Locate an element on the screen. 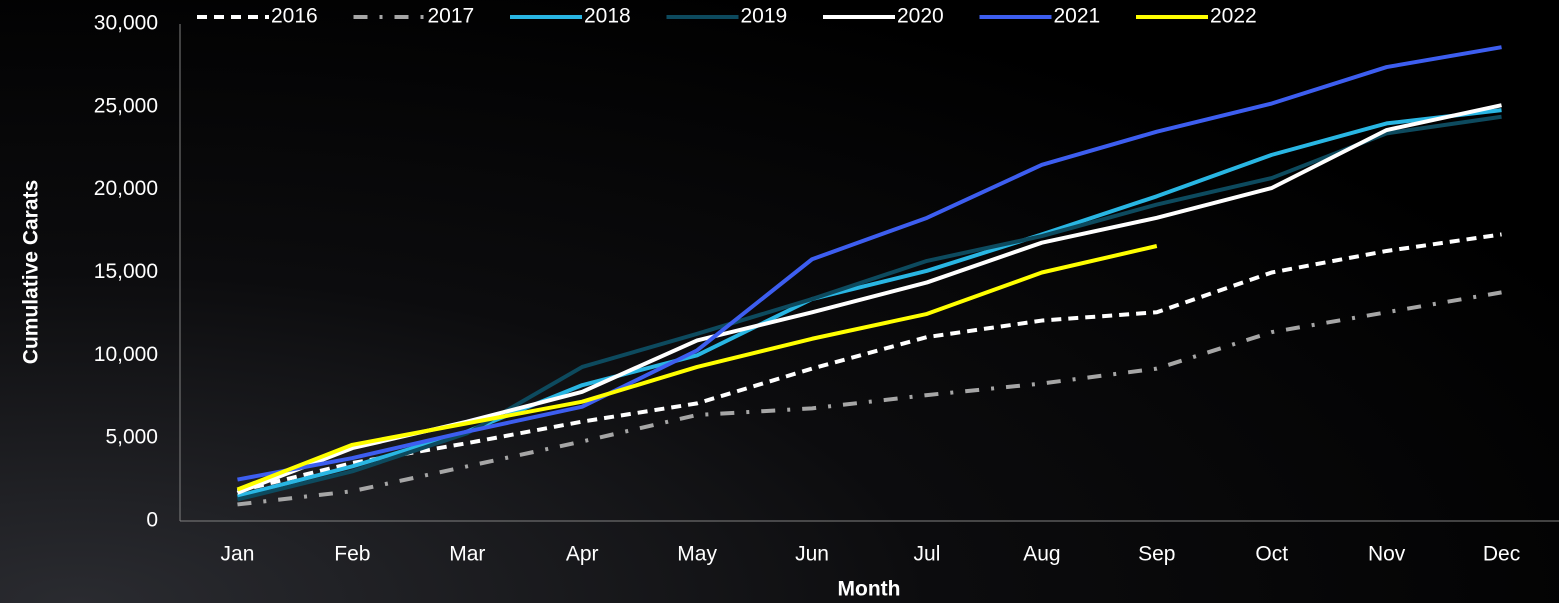  legend-label: 2017 is located at coordinates (451, 16).